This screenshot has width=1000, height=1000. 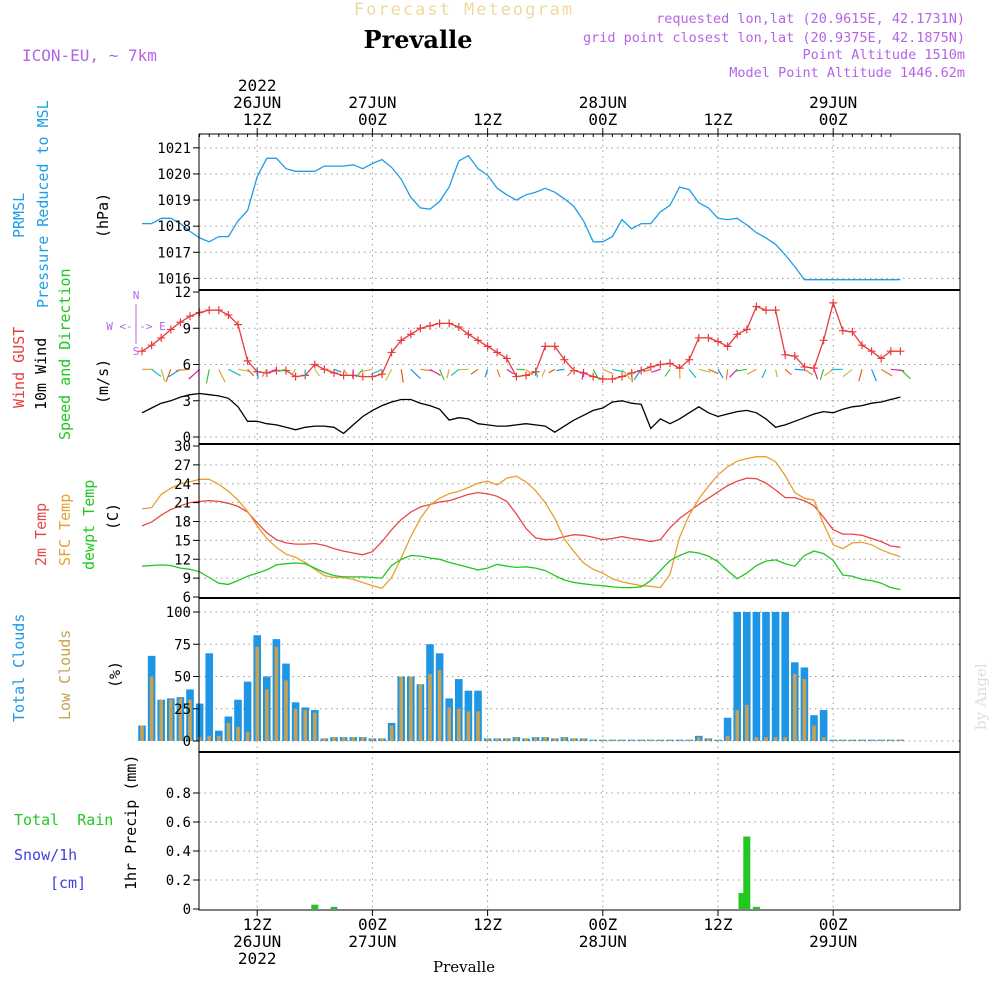 What do you see at coordinates (182, 447) in the screenshot?
I see `y-tick-label: 30` at bounding box center [182, 447].